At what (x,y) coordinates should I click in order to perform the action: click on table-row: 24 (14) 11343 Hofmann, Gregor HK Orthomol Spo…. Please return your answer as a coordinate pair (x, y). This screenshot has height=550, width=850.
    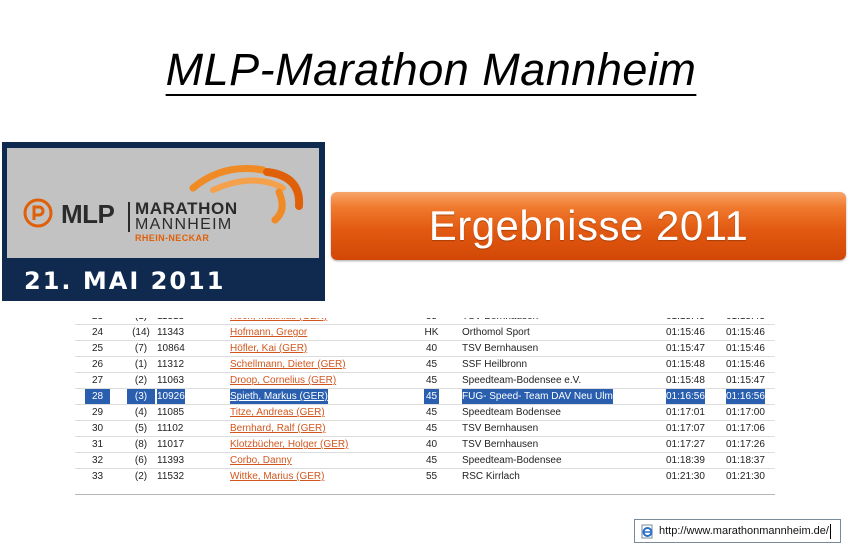
    Looking at the image, I should click on (425, 332).